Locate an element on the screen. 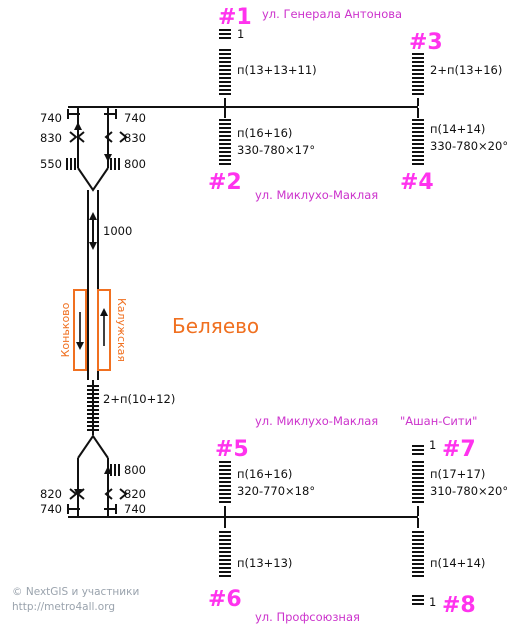  south-turnstile-right is located at coordinates (116, 494).